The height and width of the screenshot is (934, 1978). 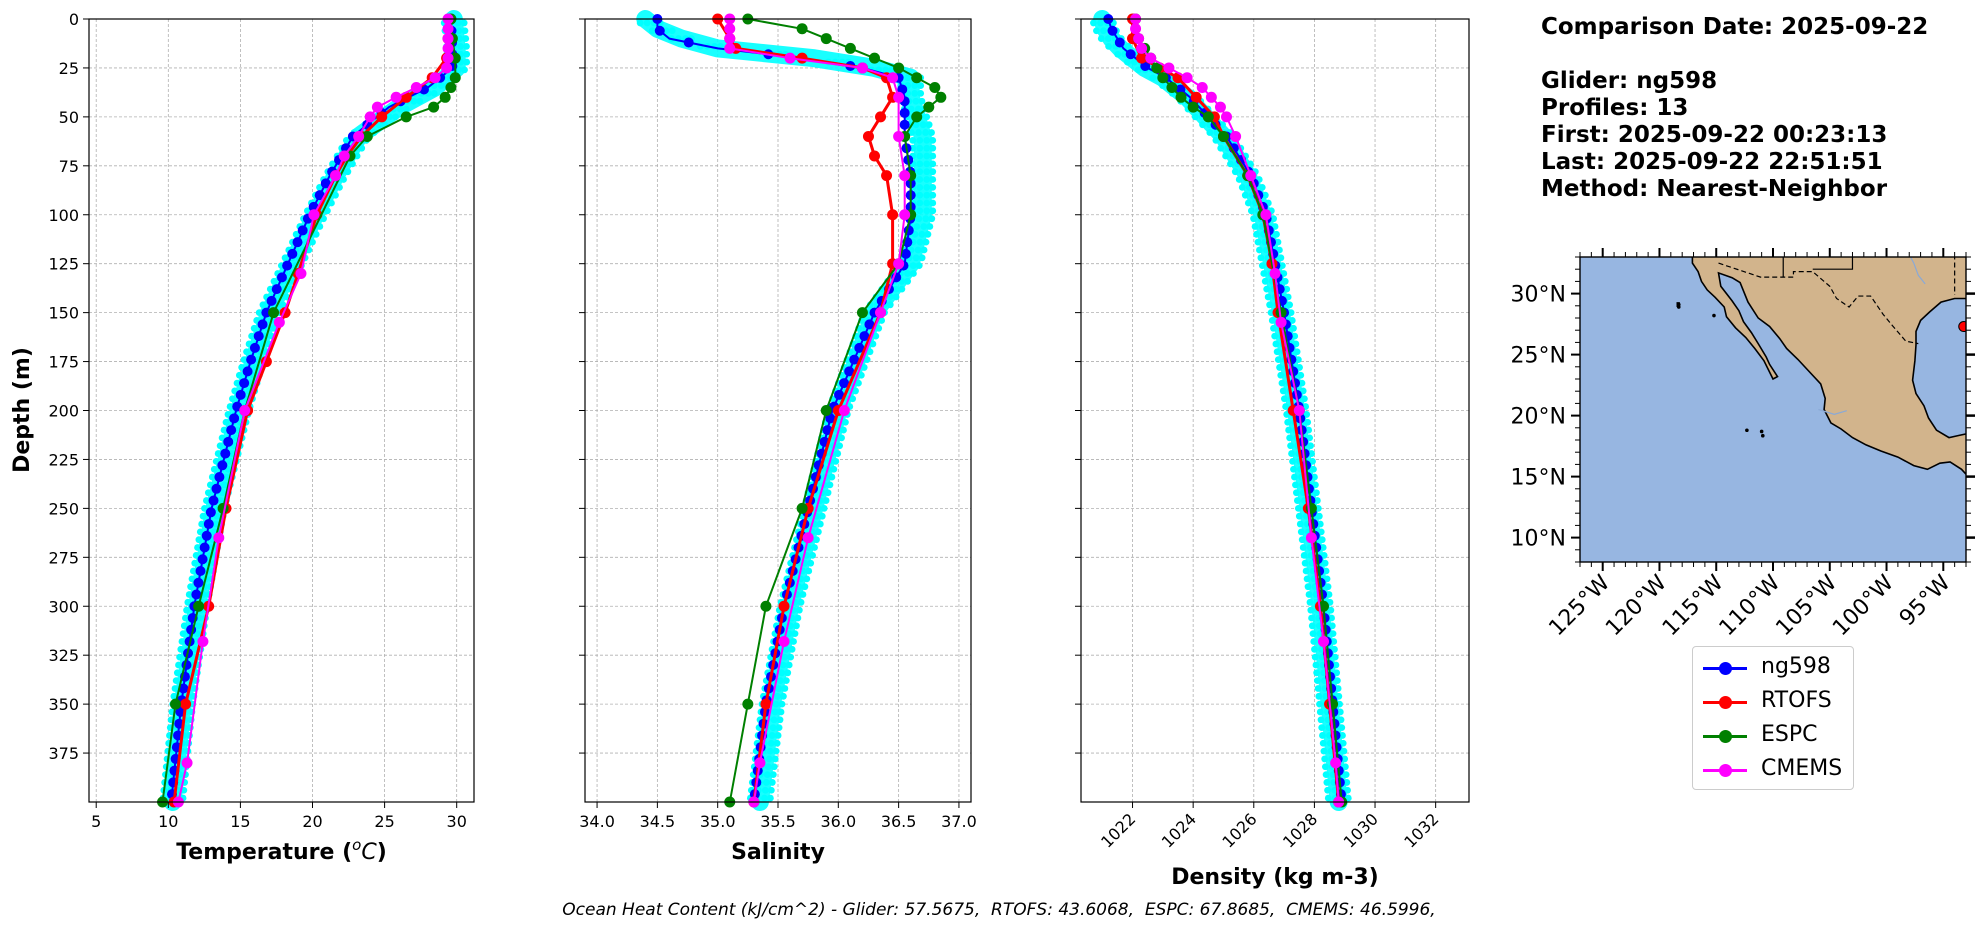 What do you see at coordinates (778, 821) in the screenshot?
I see `x-tick-label: 35.5` at bounding box center [778, 821].